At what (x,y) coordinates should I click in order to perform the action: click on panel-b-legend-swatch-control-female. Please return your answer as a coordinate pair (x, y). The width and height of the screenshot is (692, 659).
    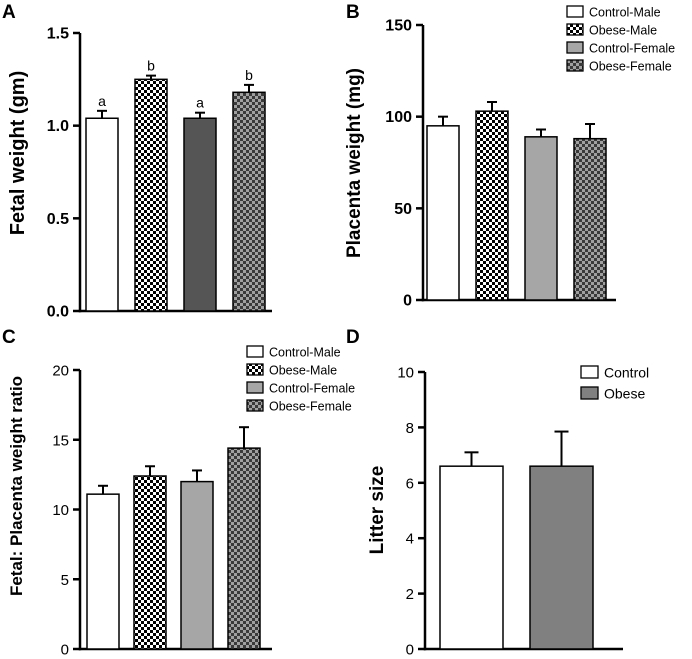
    Looking at the image, I should click on (575, 47).